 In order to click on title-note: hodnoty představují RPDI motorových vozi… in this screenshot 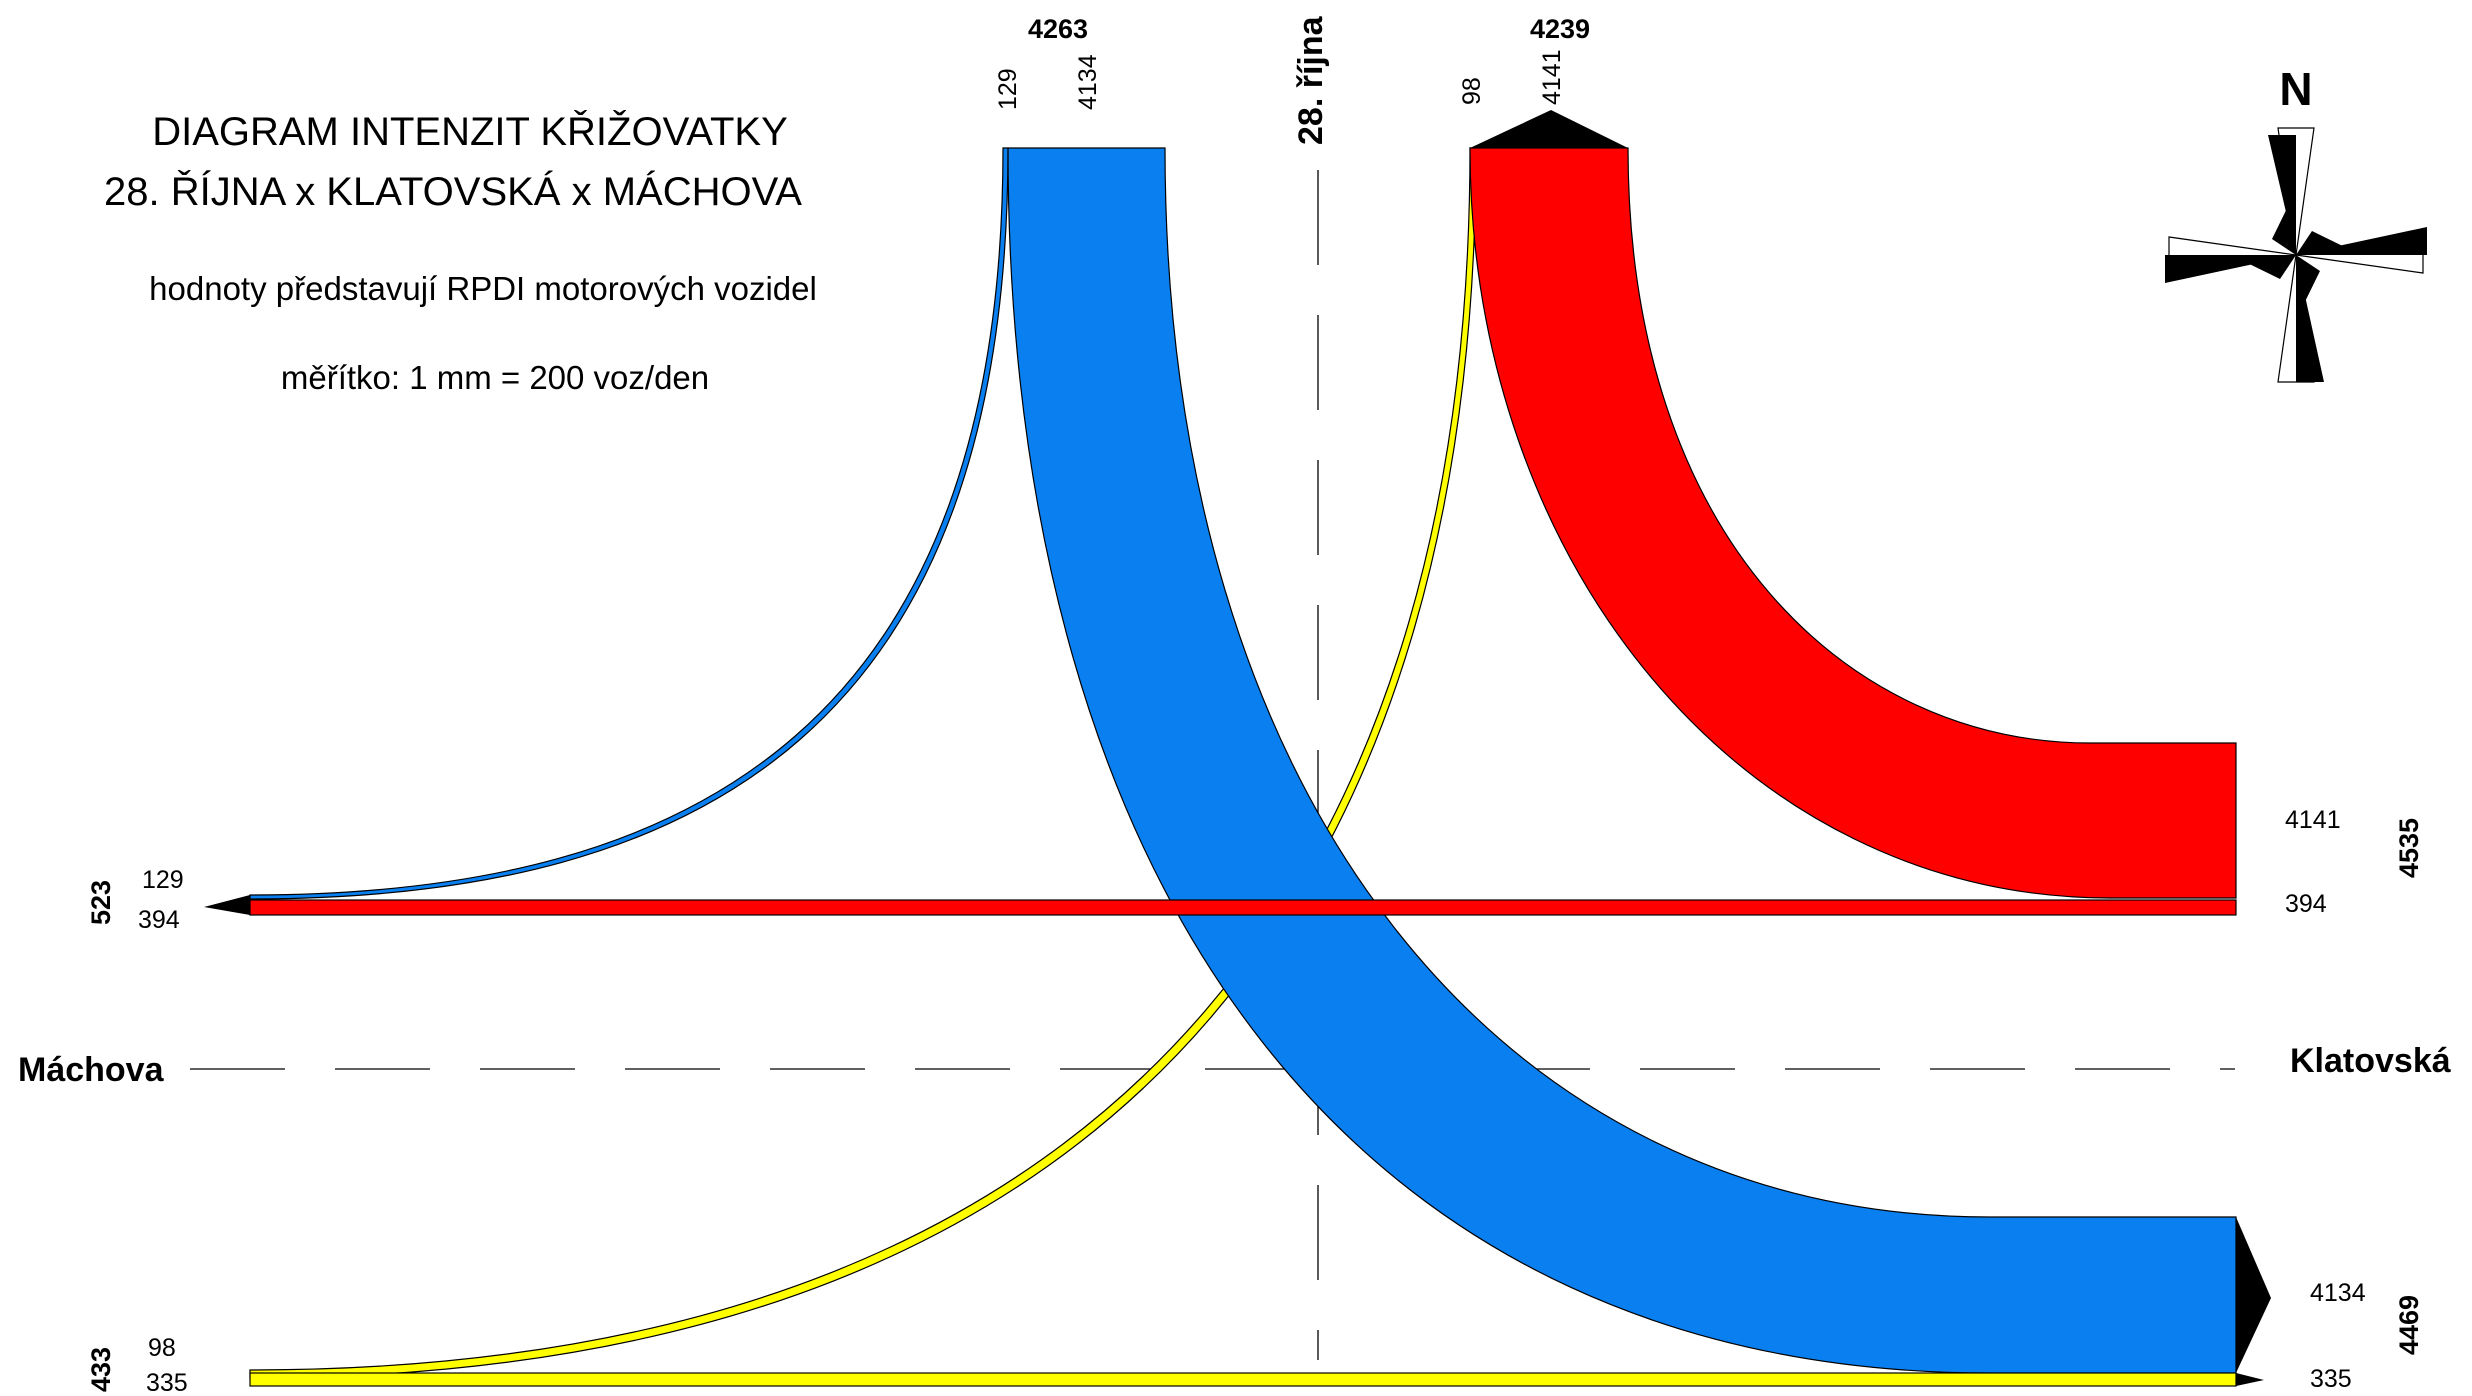, I will do `click(483, 288)`.